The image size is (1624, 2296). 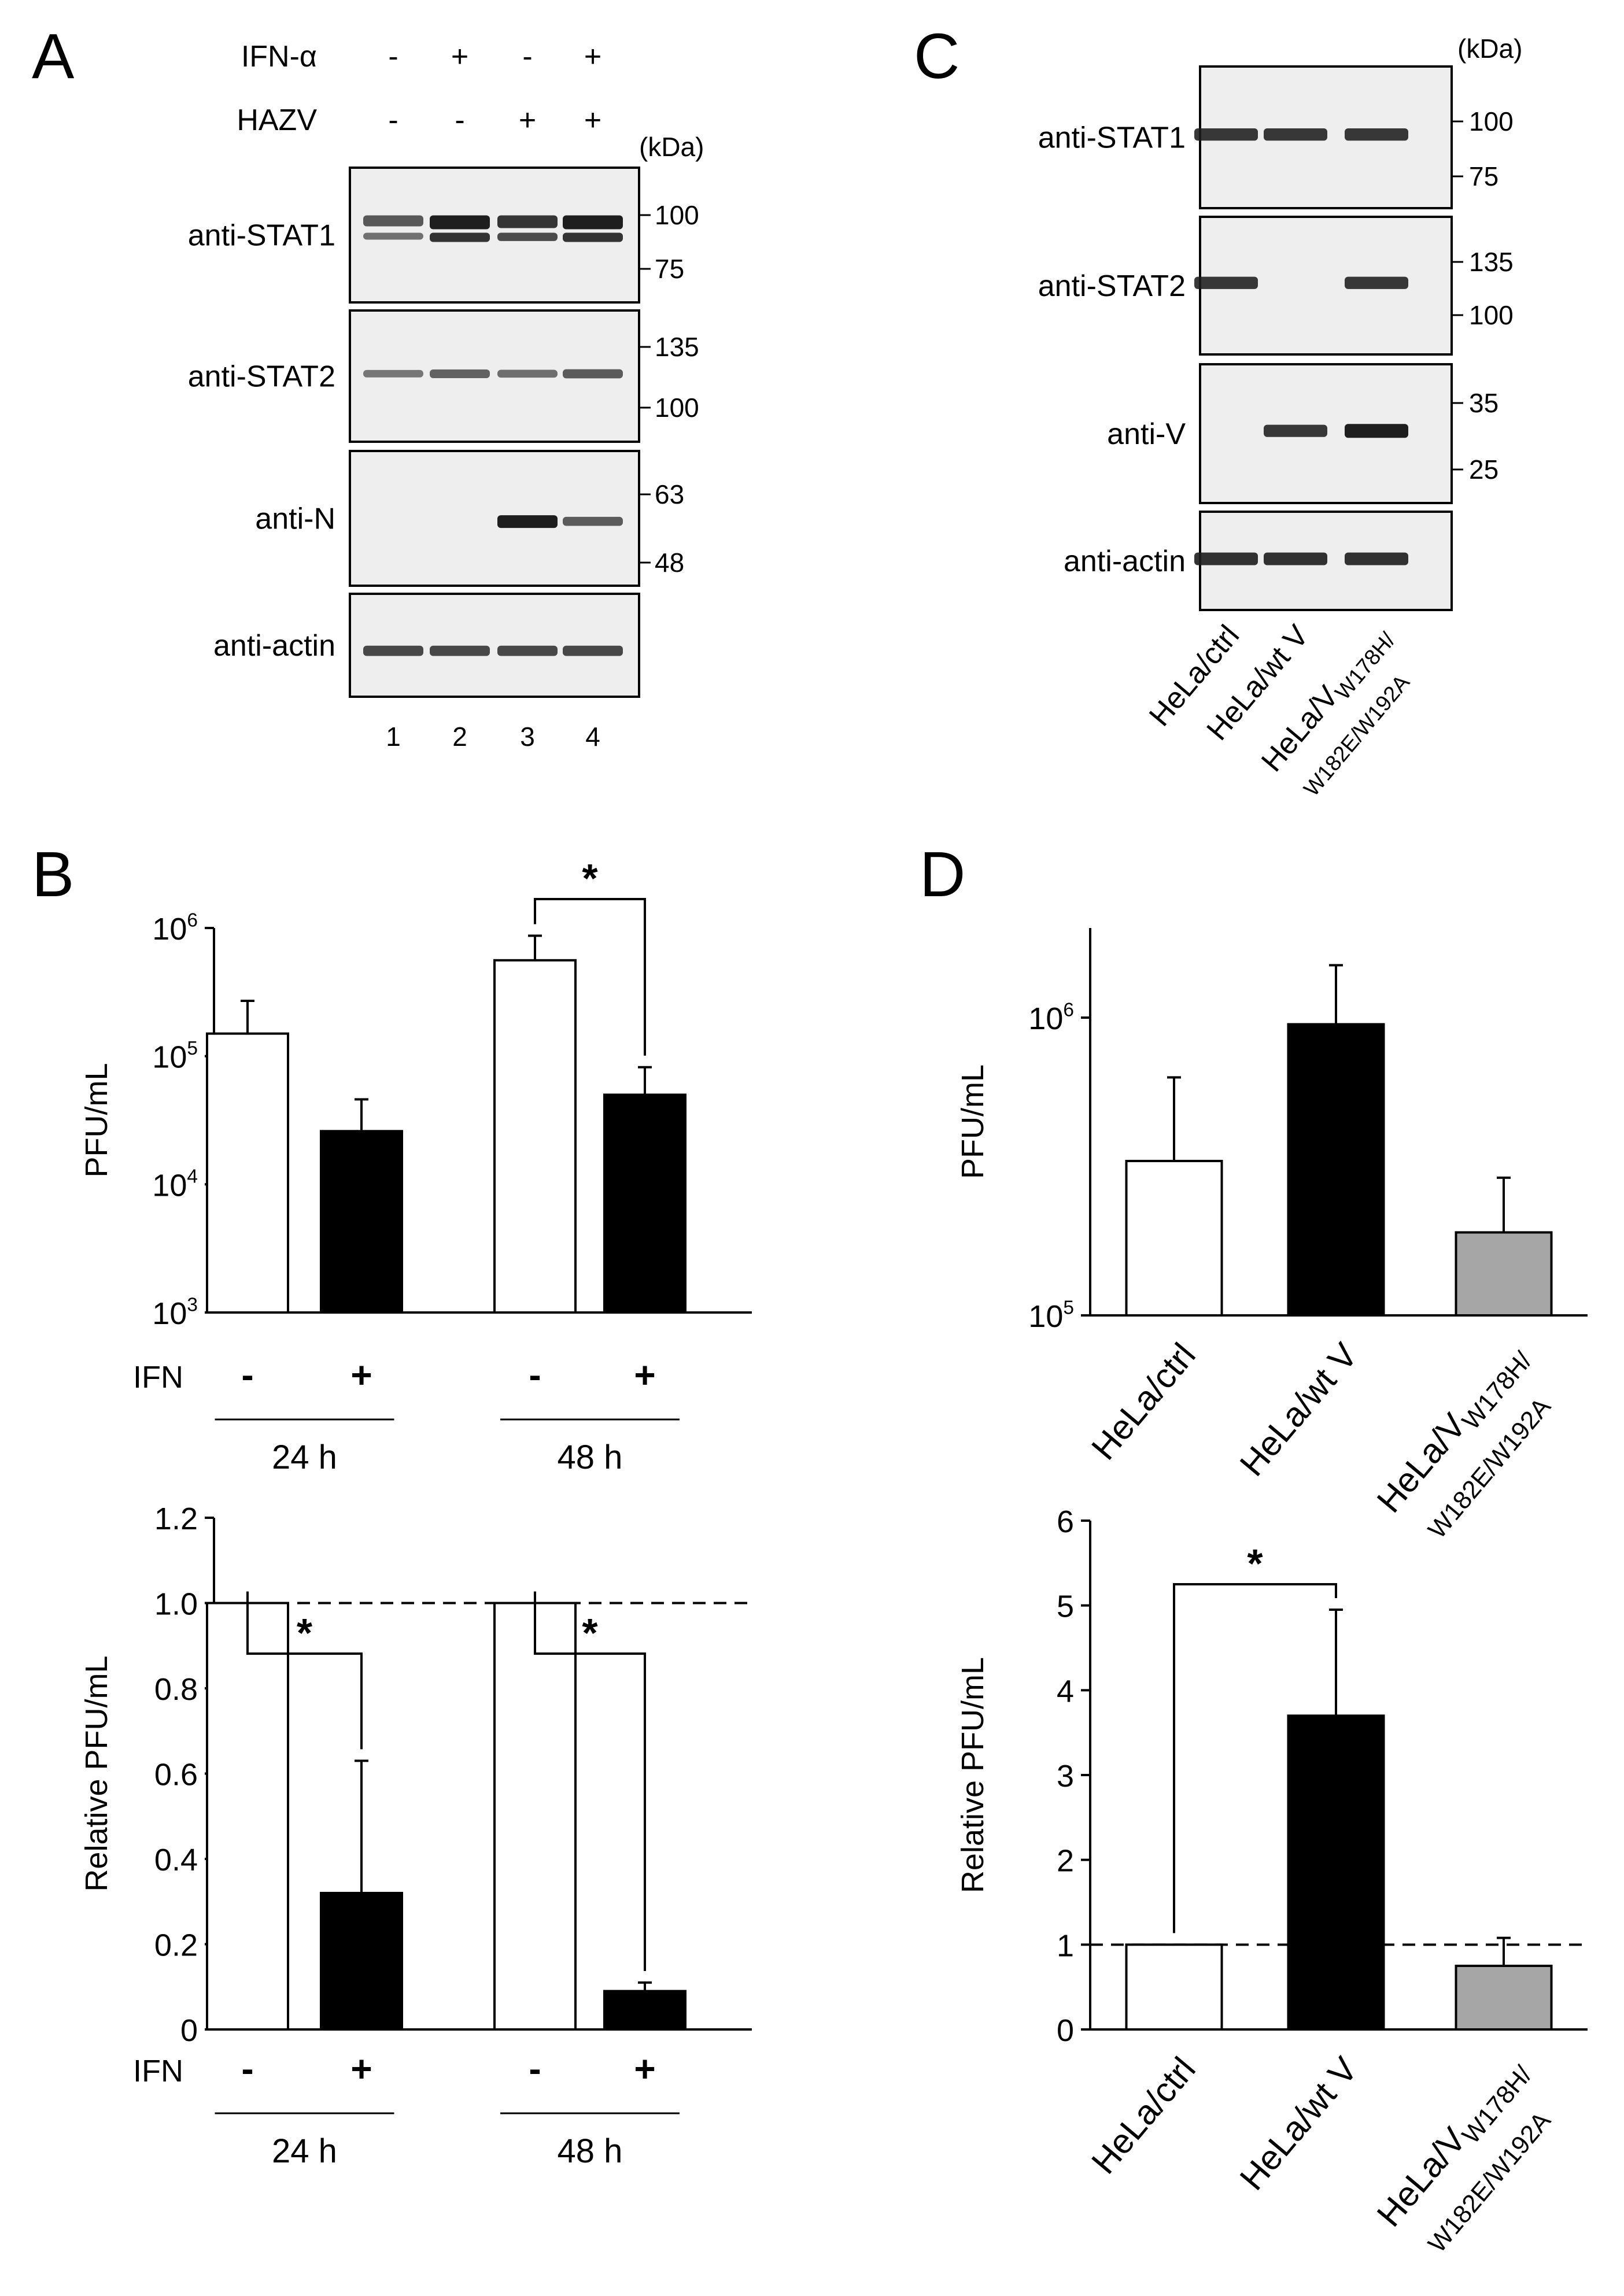 I want to click on panel-label-c: C, so click(x=936, y=56).